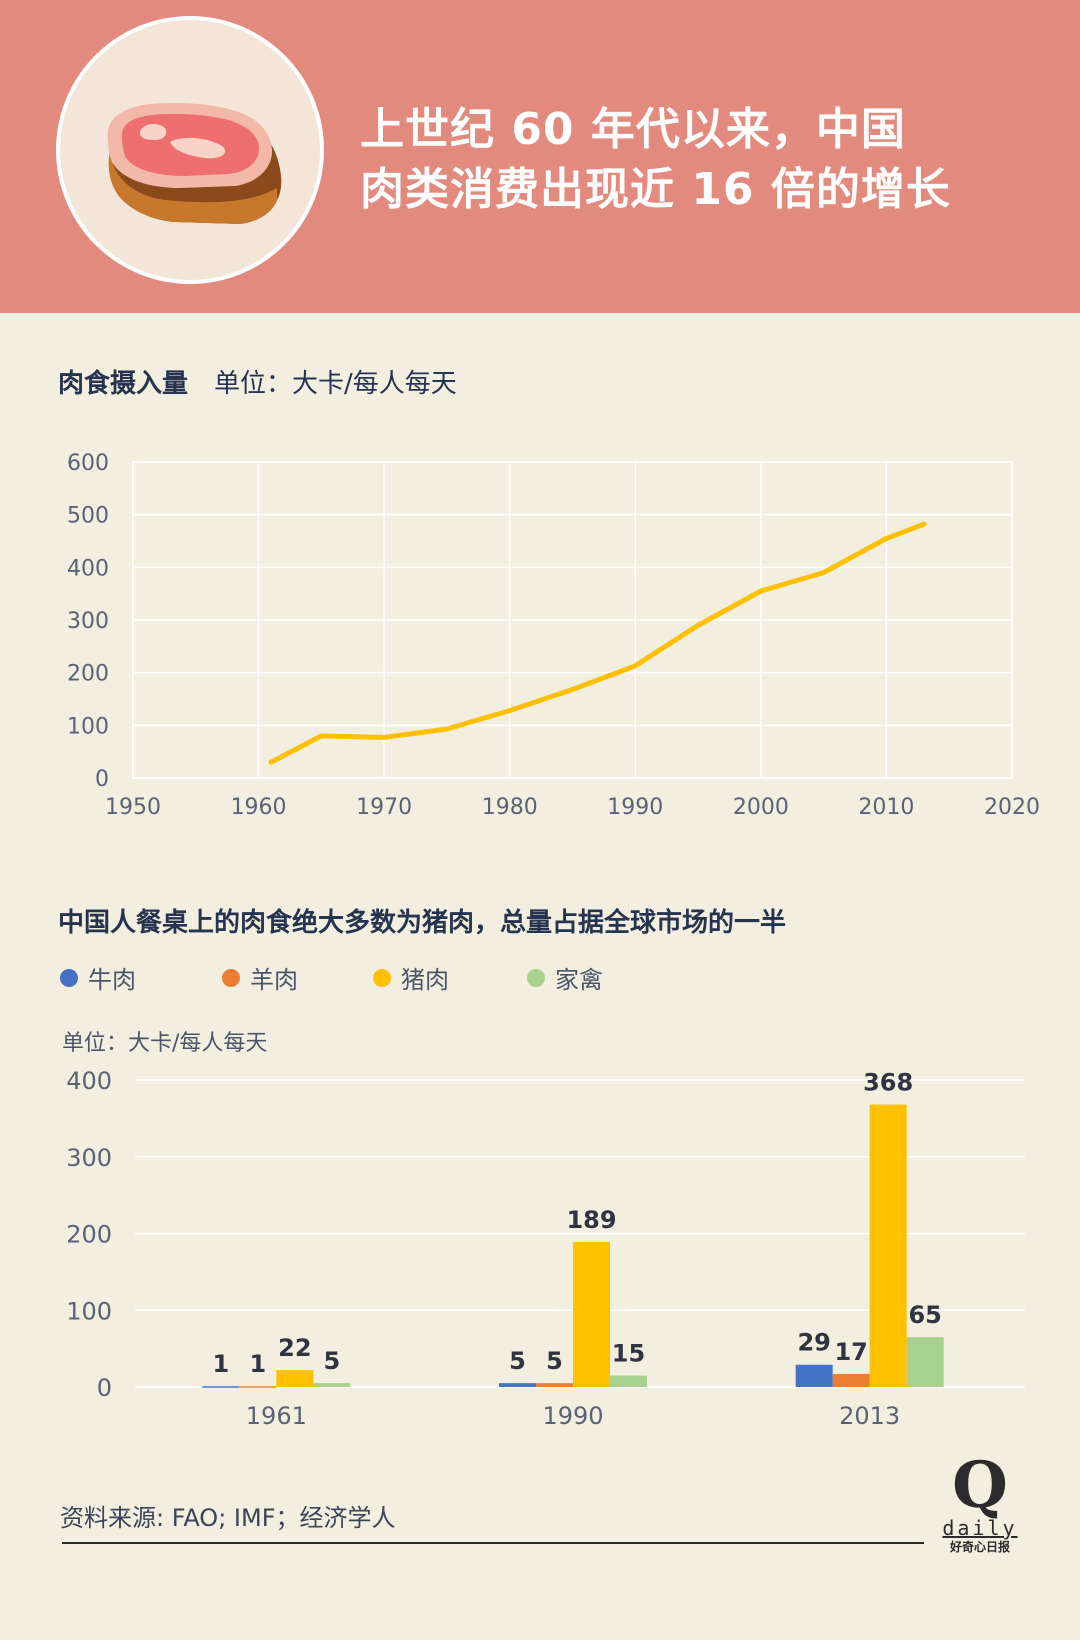  I want to click on legend-dot-beef, so click(69, 977).